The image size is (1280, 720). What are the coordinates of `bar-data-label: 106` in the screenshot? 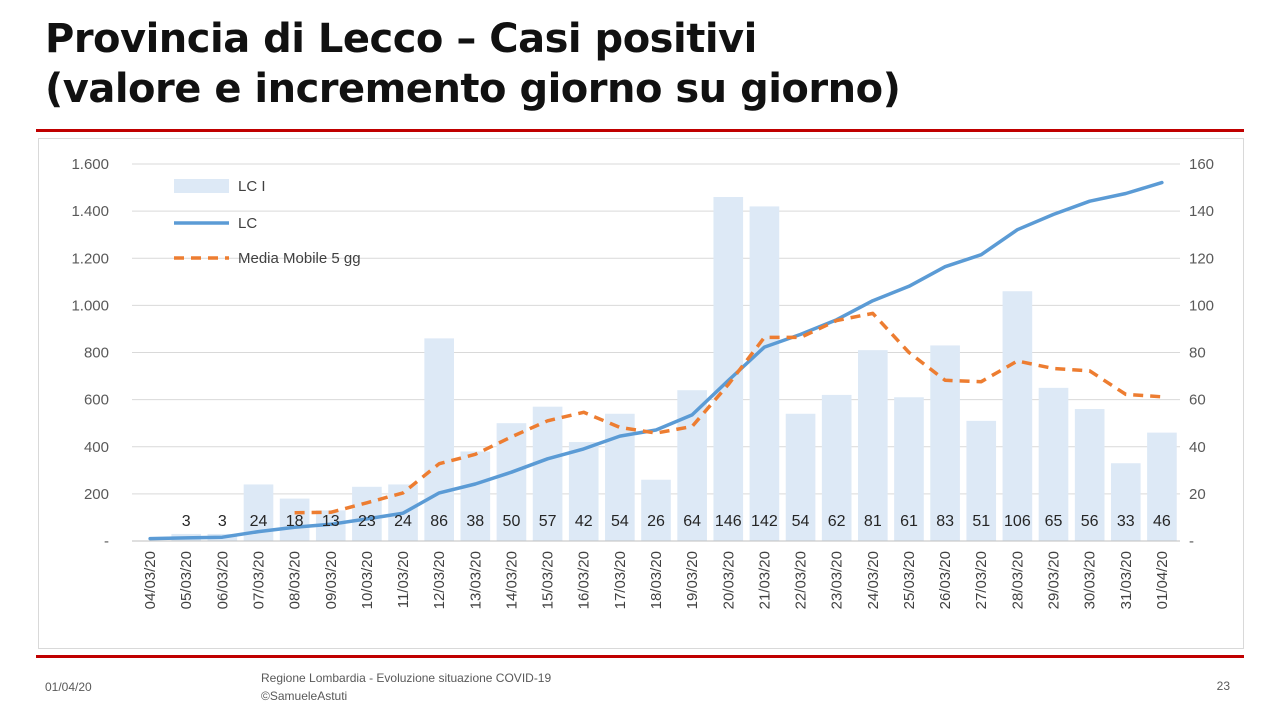 It's located at (1017, 521).